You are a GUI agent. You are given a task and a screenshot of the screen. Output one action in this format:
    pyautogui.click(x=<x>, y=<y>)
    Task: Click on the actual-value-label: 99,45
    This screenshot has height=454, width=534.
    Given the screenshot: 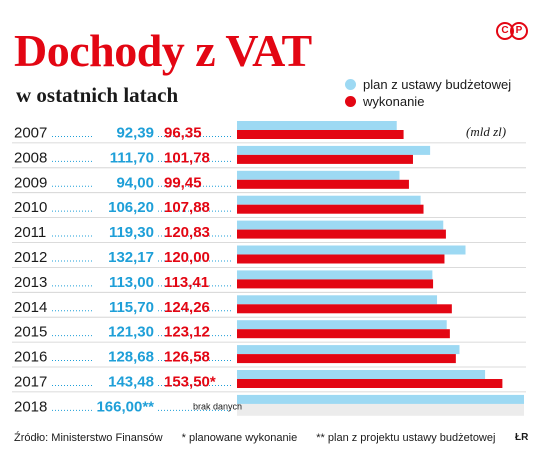 What is the action you would take?
    pyautogui.click(x=183, y=182)
    